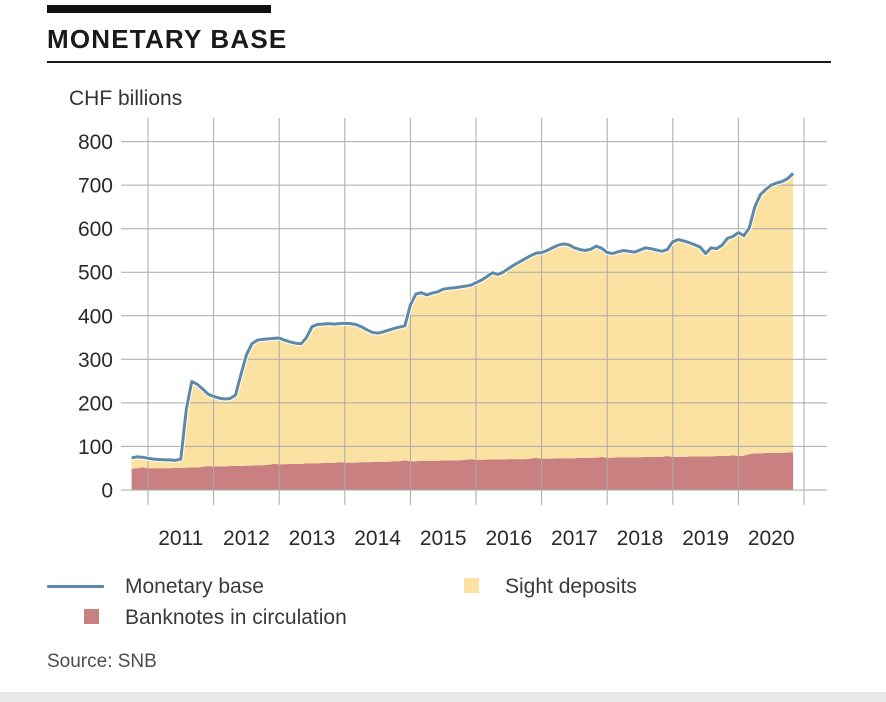  I want to click on x-tick-label: 2015, so click(443, 538).